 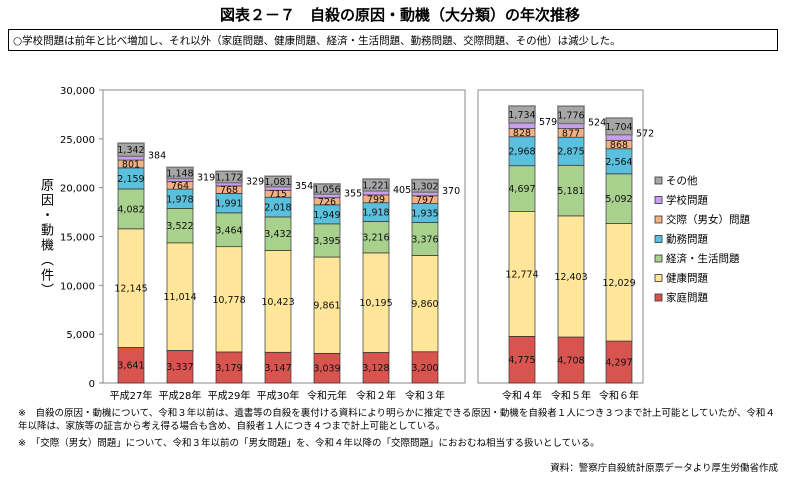 What do you see at coordinates (326, 369) in the screenshot?
I see `data-label: 3,039` at bounding box center [326, 369].